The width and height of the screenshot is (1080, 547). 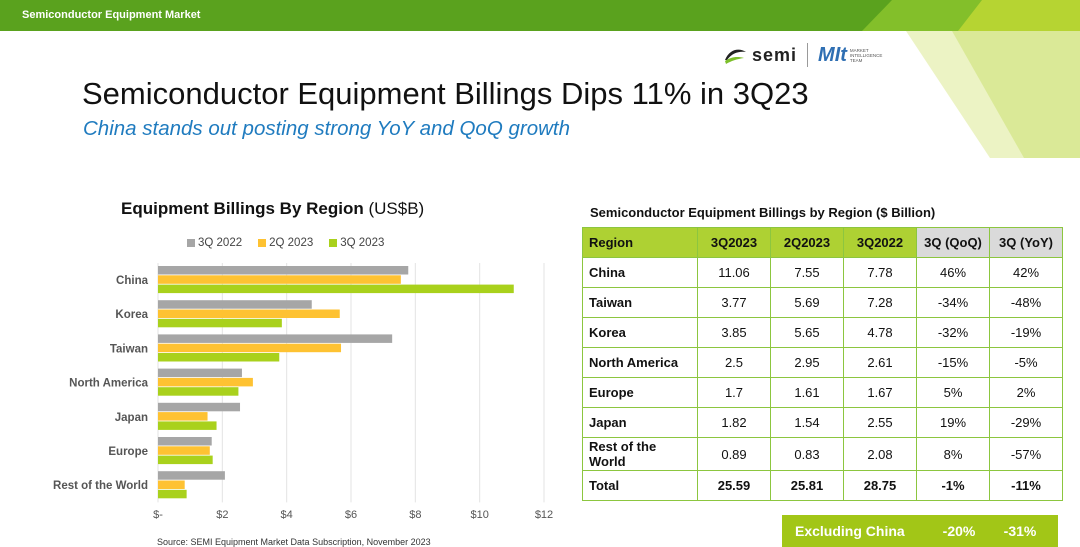 I want to click on value-3q2022: 7.28, so click(x=880, y=302).